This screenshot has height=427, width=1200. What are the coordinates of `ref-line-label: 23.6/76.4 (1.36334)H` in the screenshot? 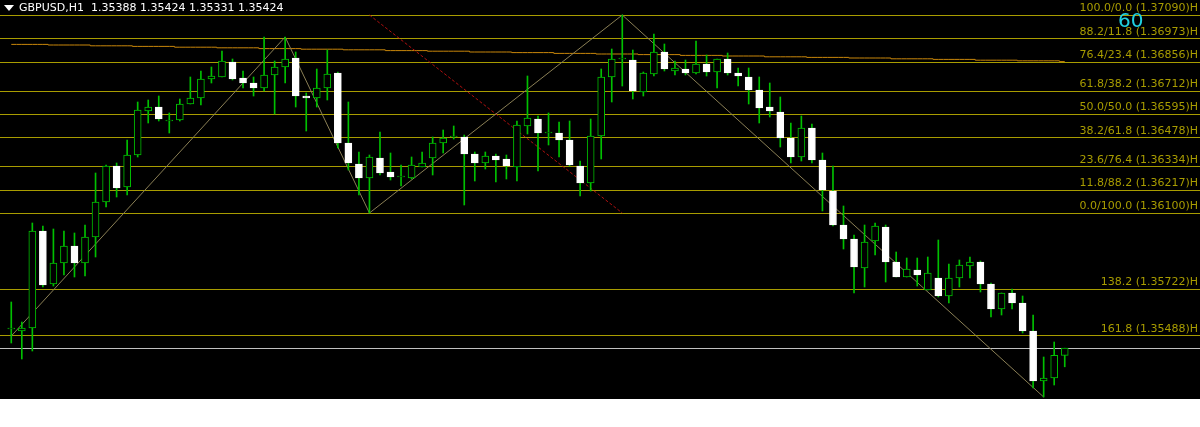 It's located at (1138, 159).